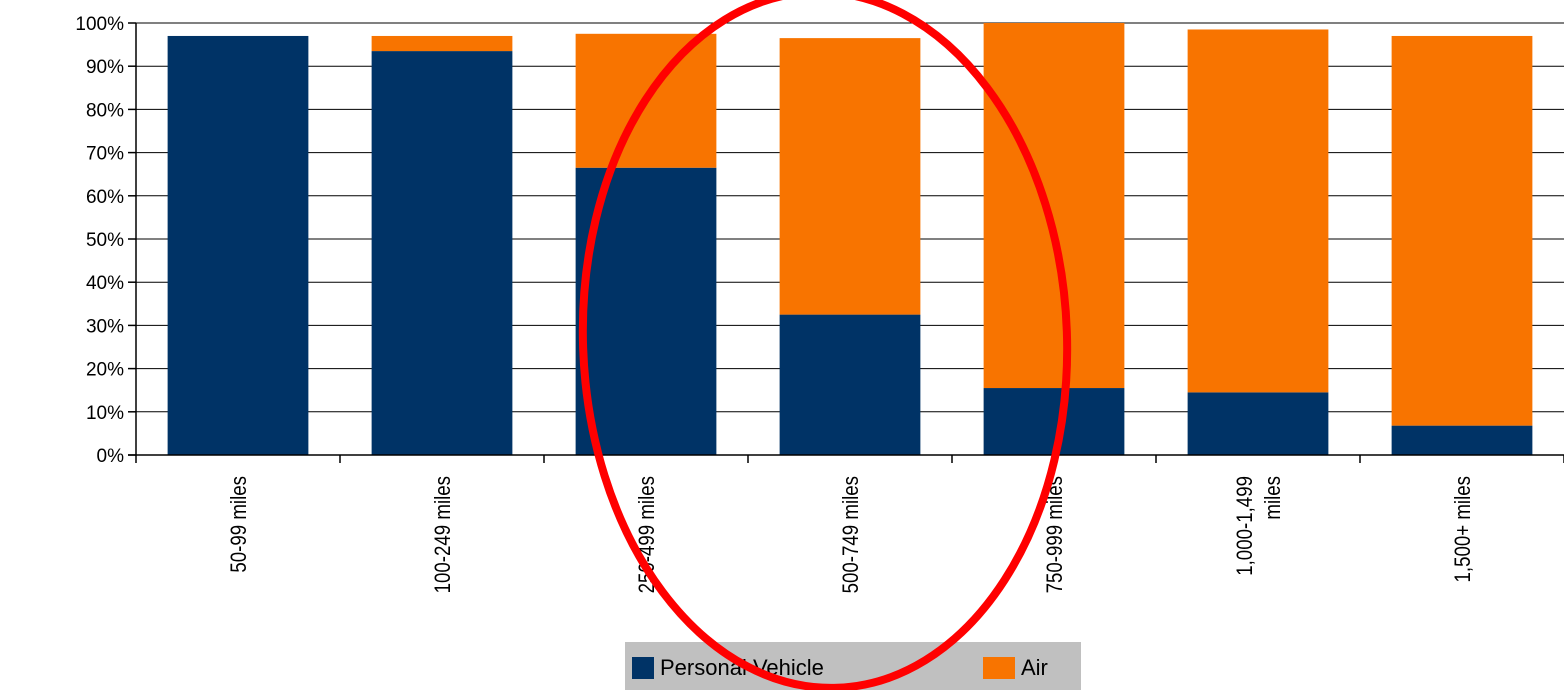 Image resolution: width=1564 pixels, height=690 pixels. I want to click on x-tick-label: 750-999 miles, so click(1056, 534).